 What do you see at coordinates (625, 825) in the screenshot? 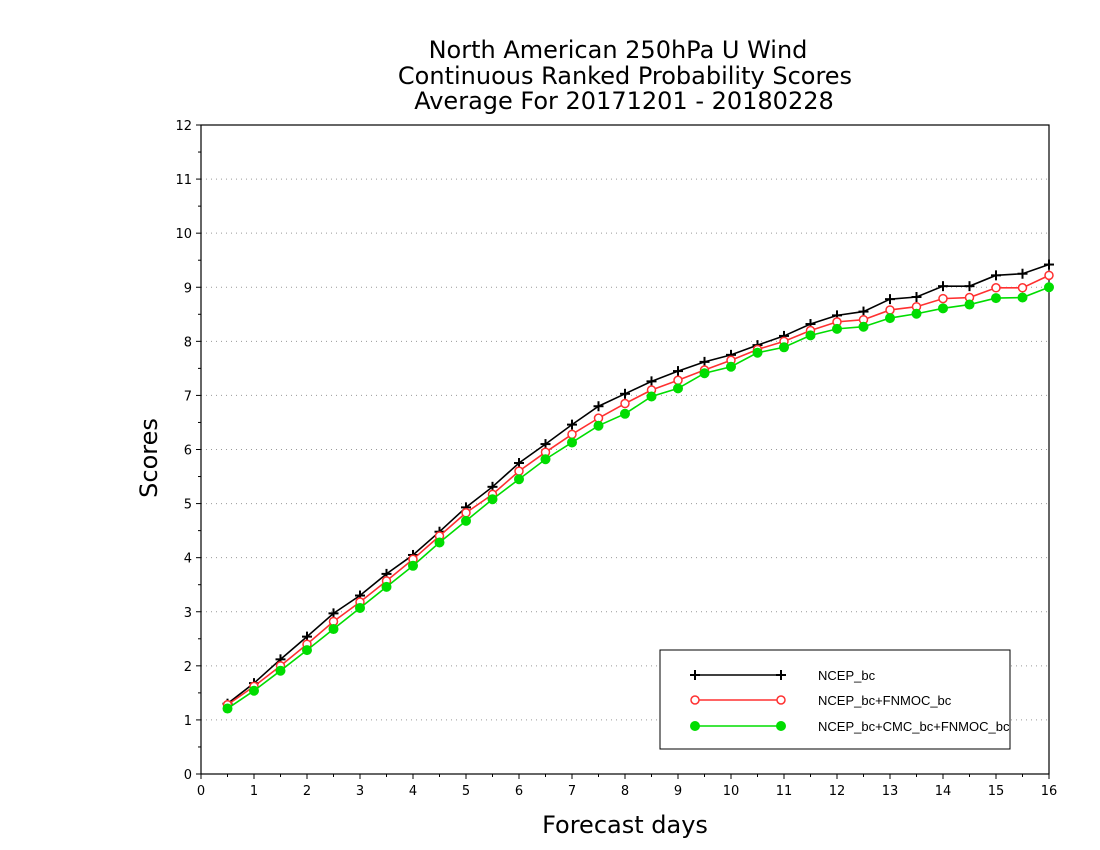
I see `x-axis-label: Forecast days` at bounding box center [625, 825].